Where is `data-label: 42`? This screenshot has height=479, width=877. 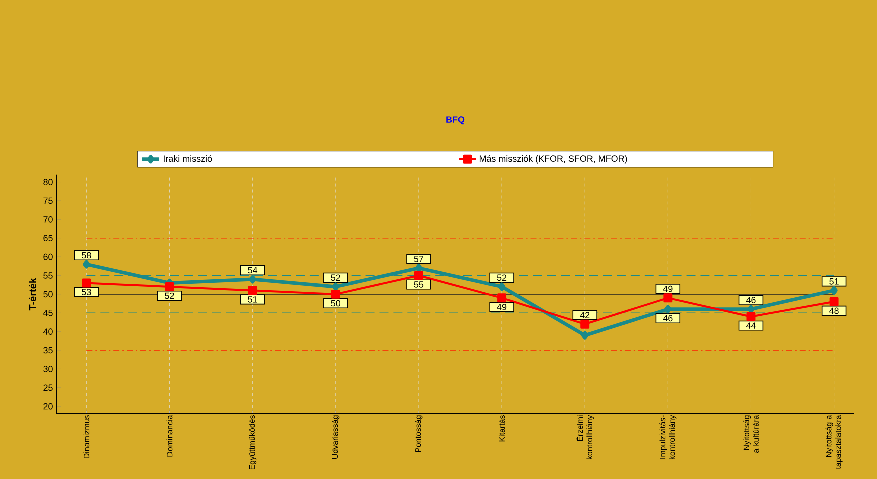
data-label: 42 is located at coordinates (585, 315).